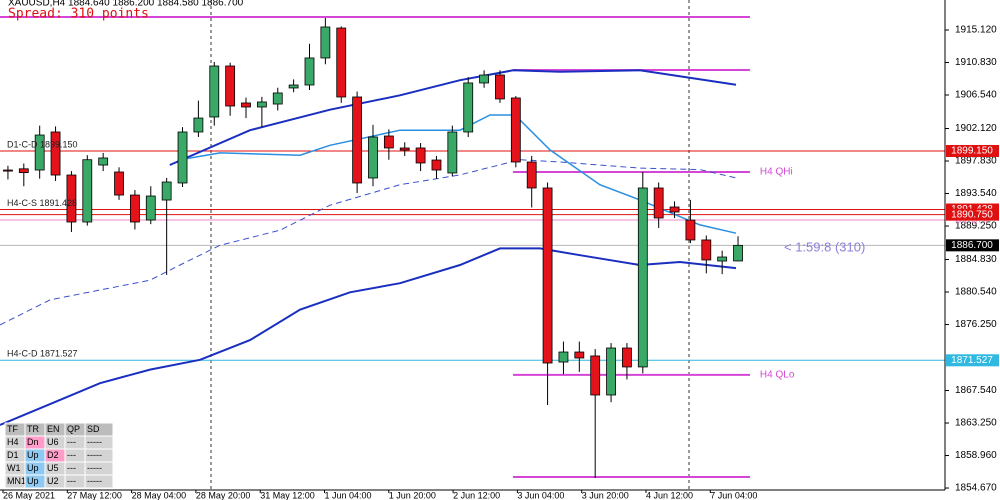  What do you see at coordinates (53, 455) in the screenshot?
I see `table-cell-text: D2` at bounding box center [53, 455].